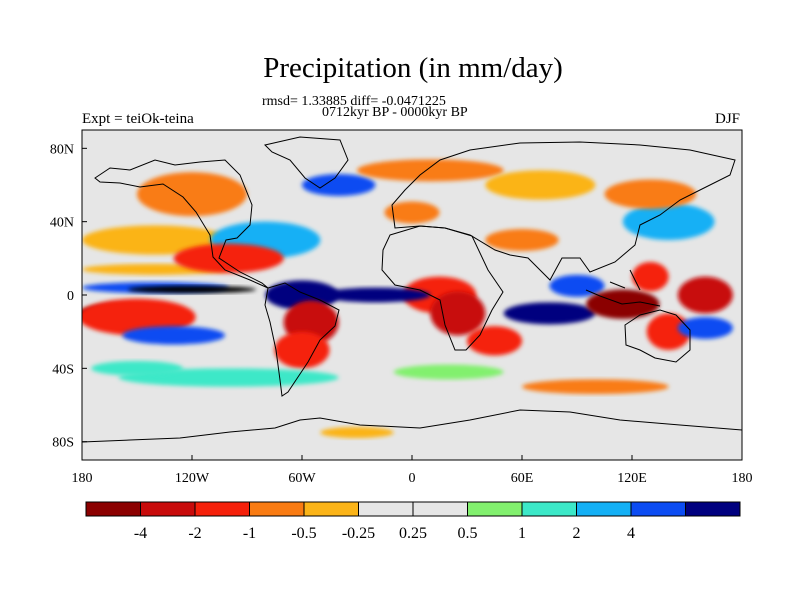 Image resolution: width=800 pixels, height=600 pixels. What do you see at coordinates (302, 478) in the screenshot?
I see `lon-tick-label: 60W` at bounding box center [302, 478].